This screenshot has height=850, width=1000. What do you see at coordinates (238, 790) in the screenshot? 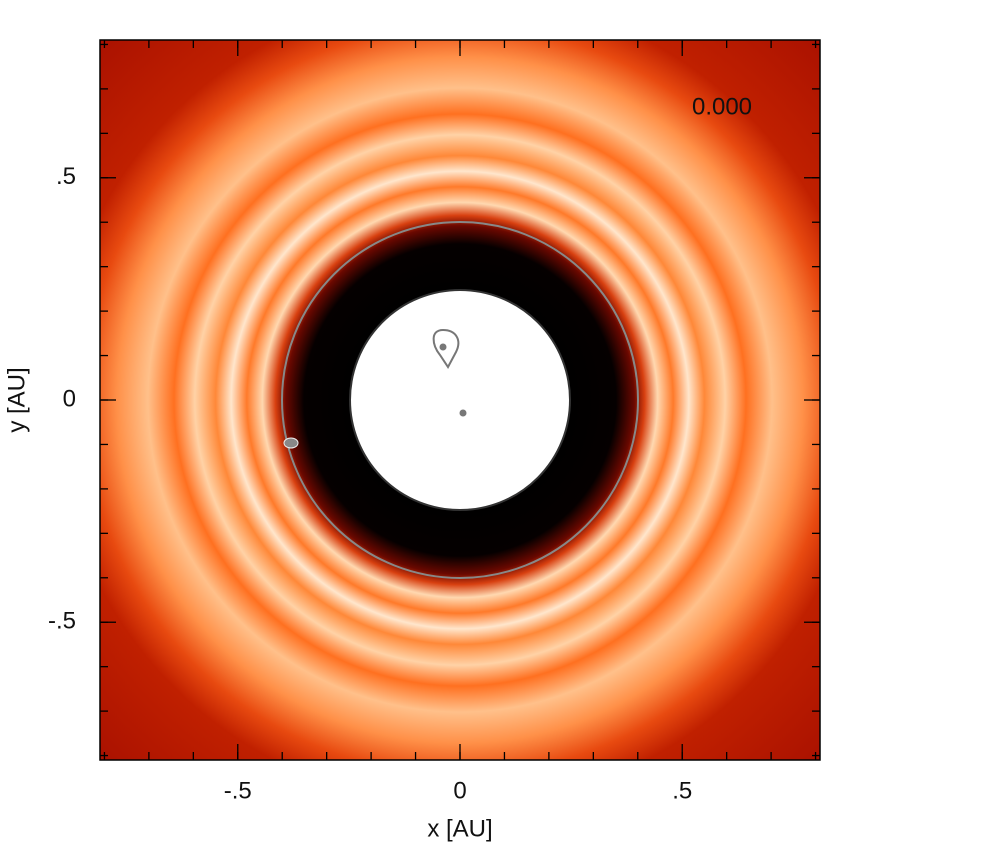
I see `x-tick-label: -.5` at bounding box center [238, 790].